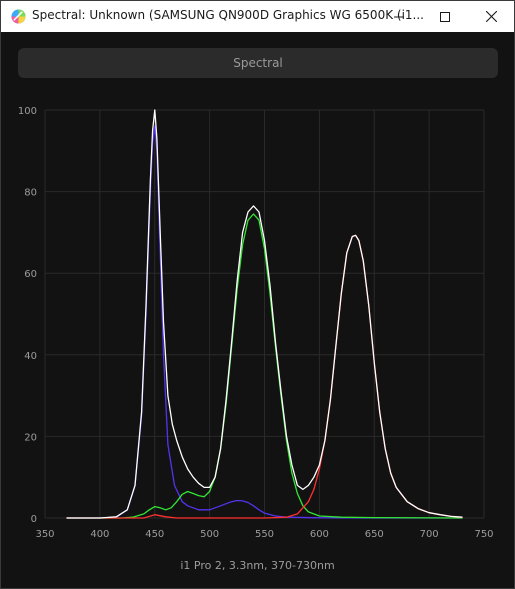 The width and height of the screenshot is (515, 589). What do you see at coordinates (257, 565) in the screenshot?
I see `instrument-caption: i1 Pro 2, 3.3nm, 370-730nm` at bounding box center [257, 565].